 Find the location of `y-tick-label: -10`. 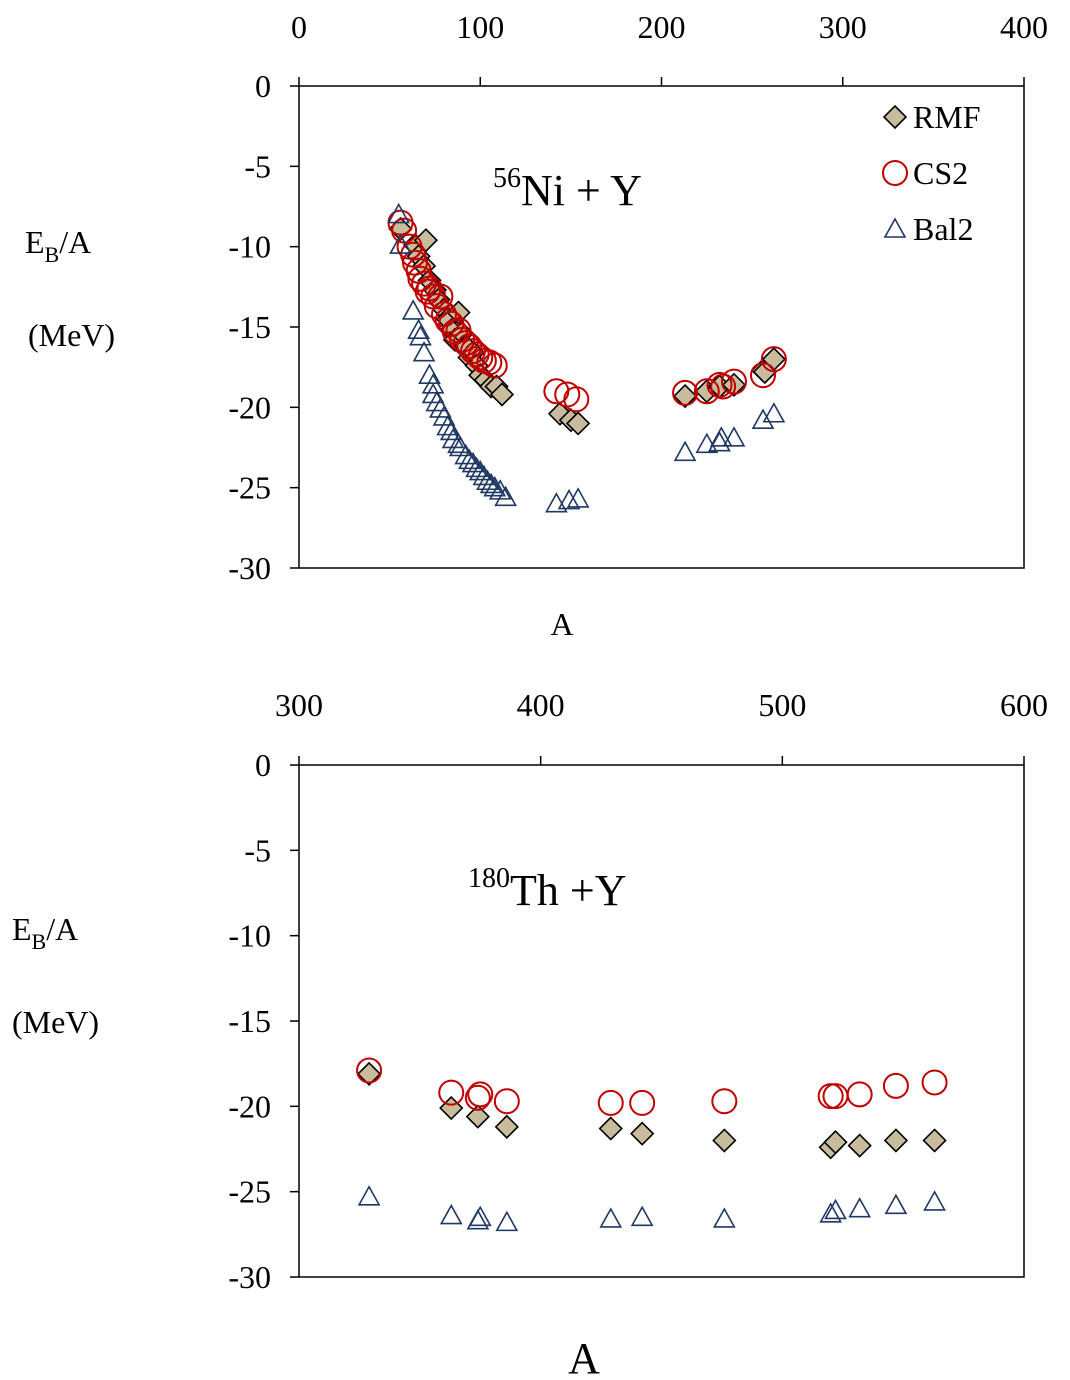

y-tick-label: -10 is located at coordinates (249, 247).